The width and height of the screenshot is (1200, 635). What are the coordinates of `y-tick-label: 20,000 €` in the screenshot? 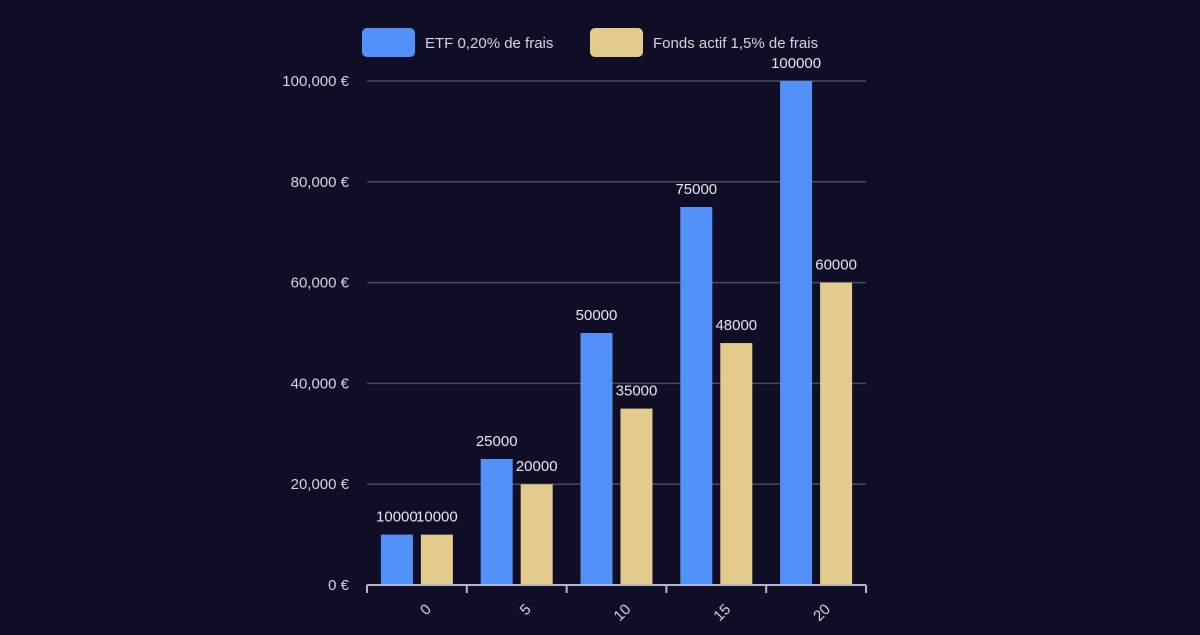 It's located at (320, 484).